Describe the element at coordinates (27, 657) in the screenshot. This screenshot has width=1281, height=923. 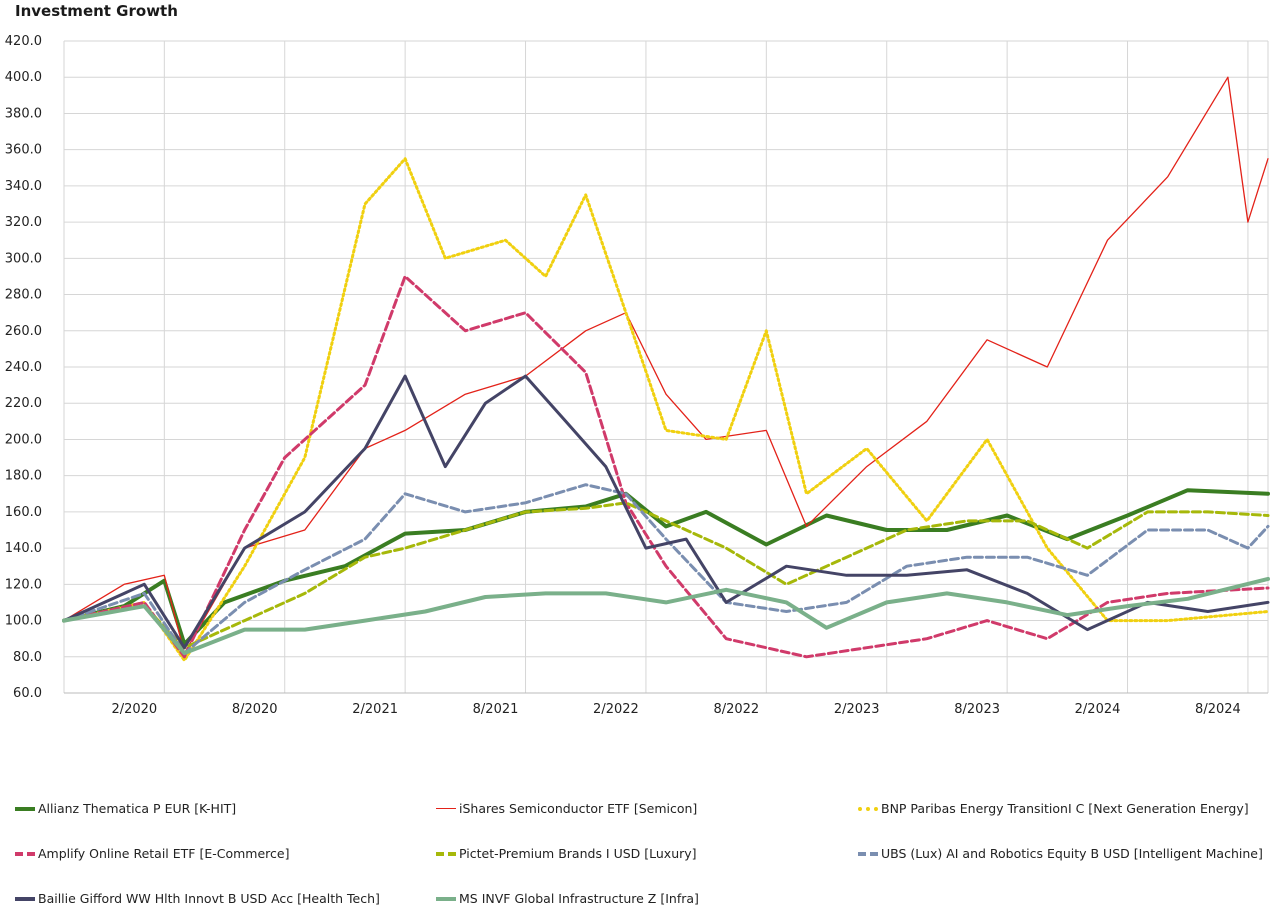
I see `y-tick-label: 80.0` at that location.